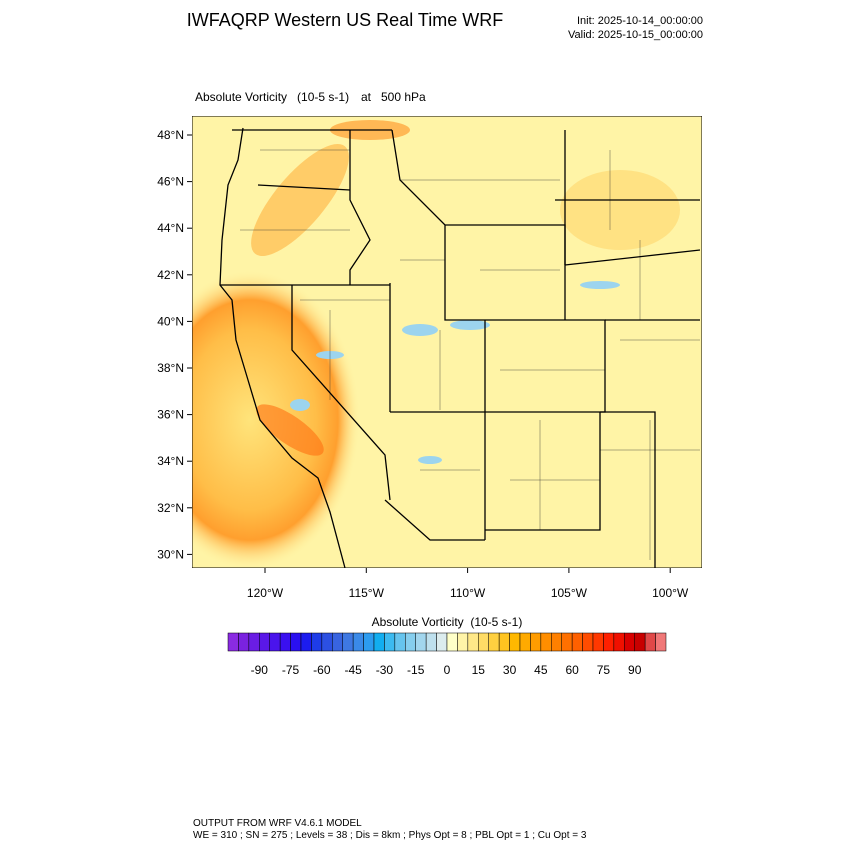 Image resolution: width=850 pixels, height=850 pixels. What do you see at coordinates (447, 670) in the screenshot?
I see `colorbar-label: 0` at bounding box center [447, 670].